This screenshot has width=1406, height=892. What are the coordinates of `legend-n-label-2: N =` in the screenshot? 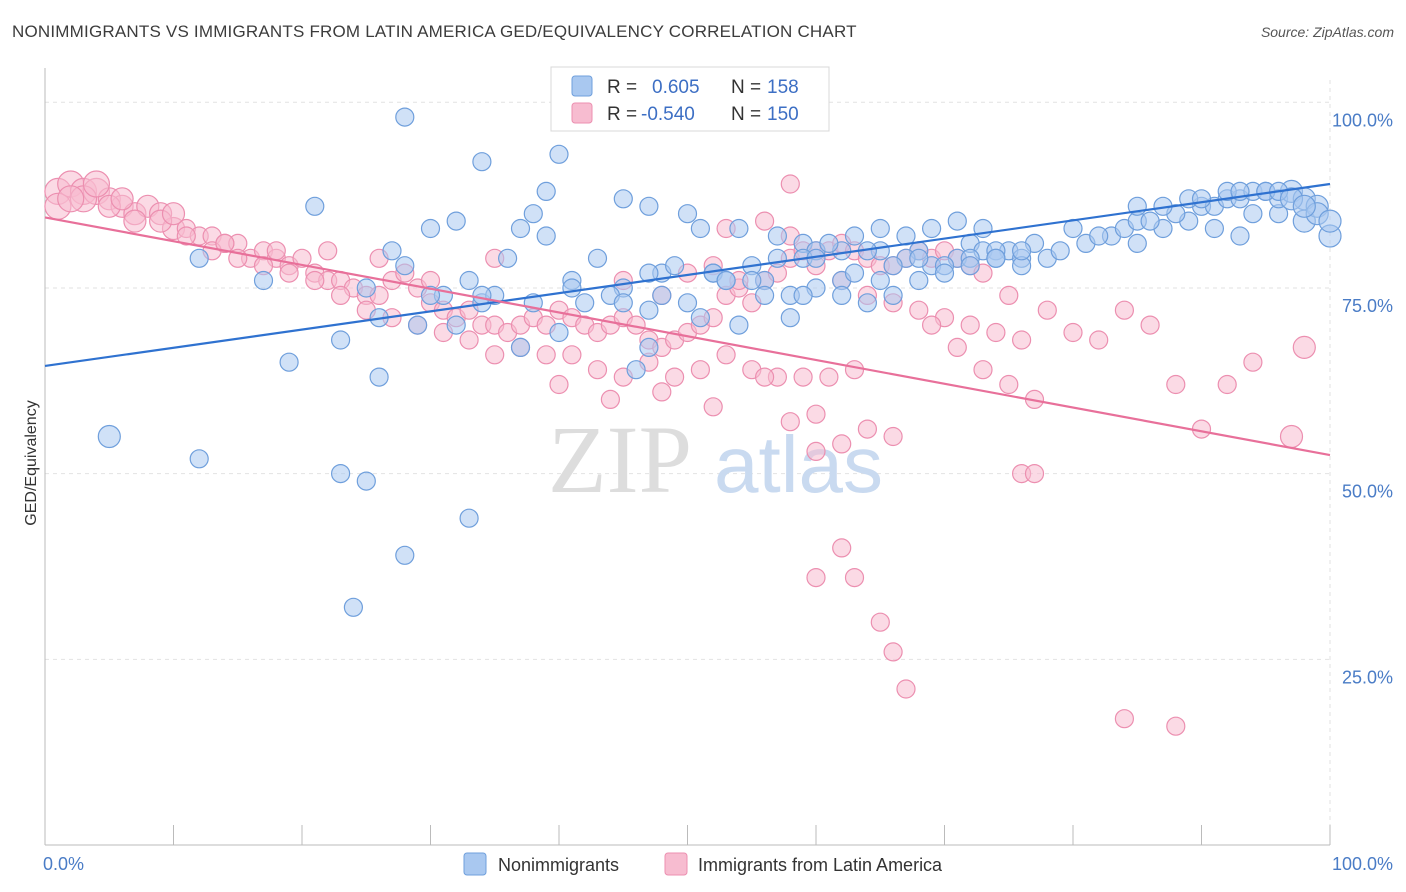 It's located at (746, 114).